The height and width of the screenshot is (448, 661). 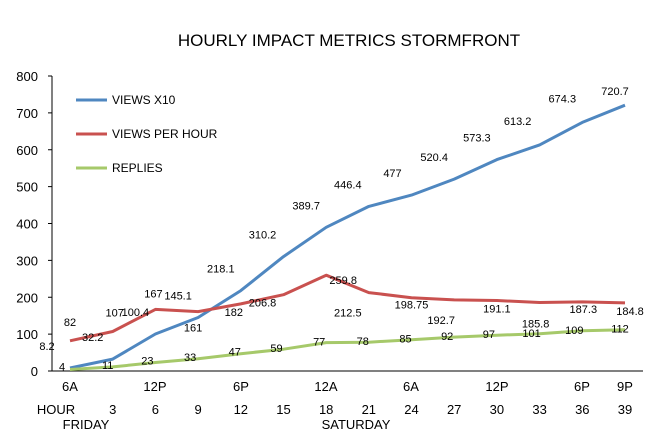 I want to click on hour-label: 39, so click(x=625, y=409).